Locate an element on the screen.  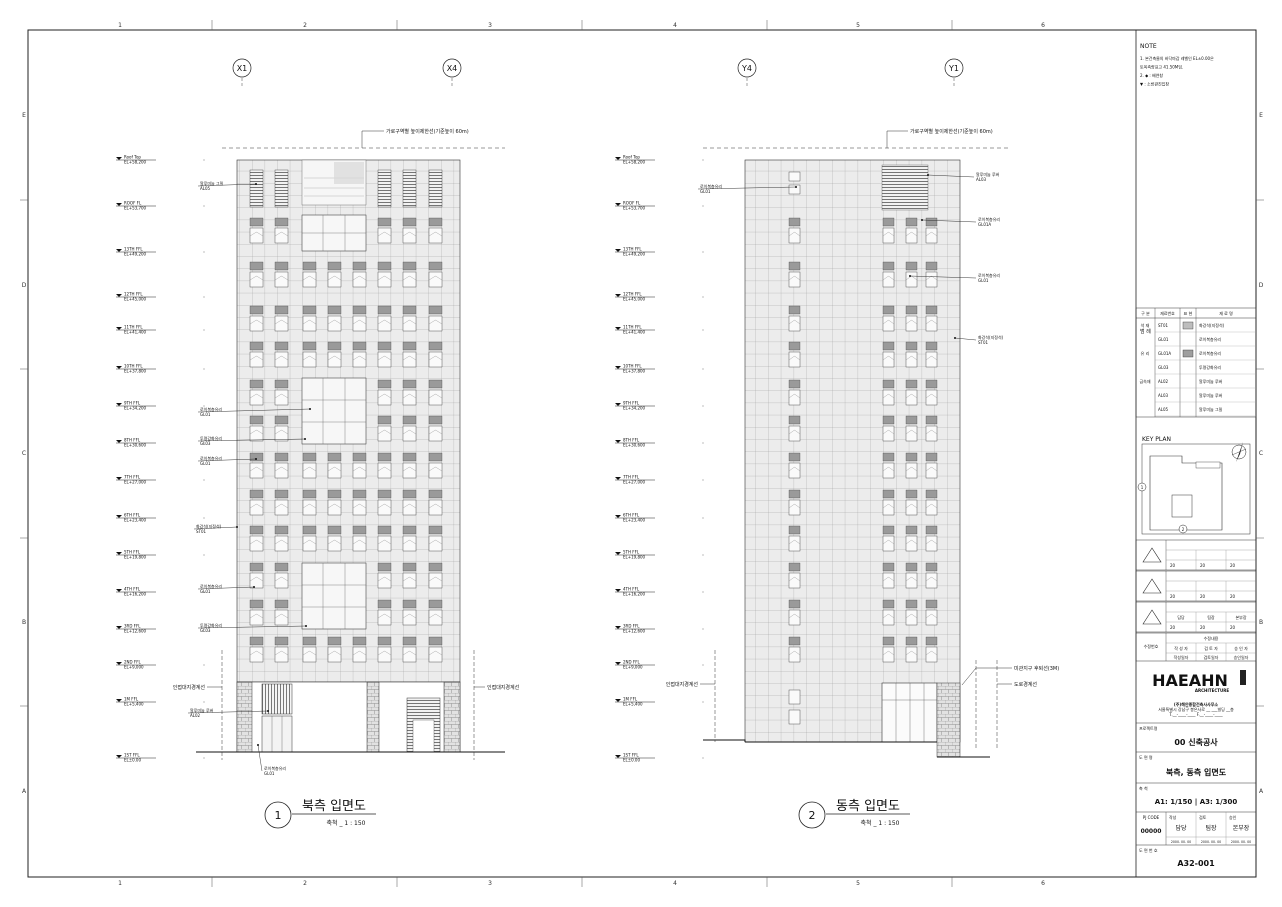
sign-label: 작성 is located at coordinates (1173, 817).